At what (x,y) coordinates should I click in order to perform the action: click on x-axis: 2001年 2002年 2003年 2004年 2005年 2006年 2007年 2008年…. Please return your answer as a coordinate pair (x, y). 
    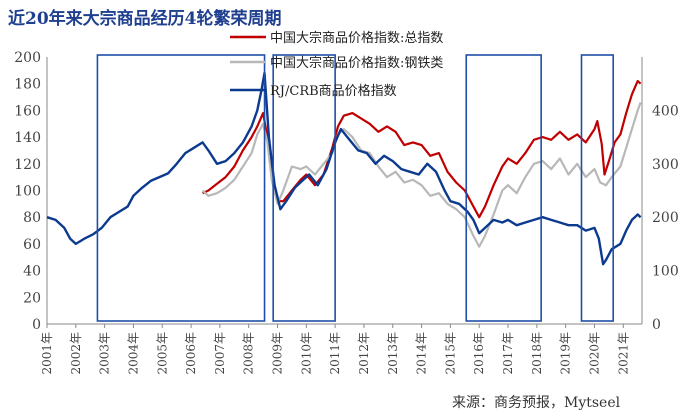
    Looking at the image, I should click on (341, 349).